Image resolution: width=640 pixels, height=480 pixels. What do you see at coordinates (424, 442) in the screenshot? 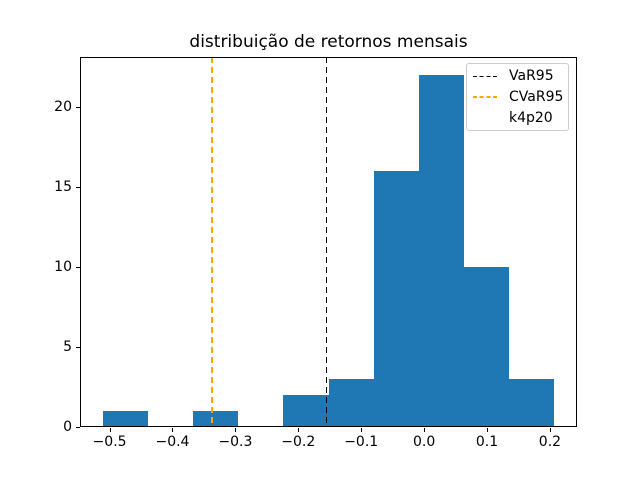
I see `x-tick-label: 0.0` at bounding box center [424, 442].